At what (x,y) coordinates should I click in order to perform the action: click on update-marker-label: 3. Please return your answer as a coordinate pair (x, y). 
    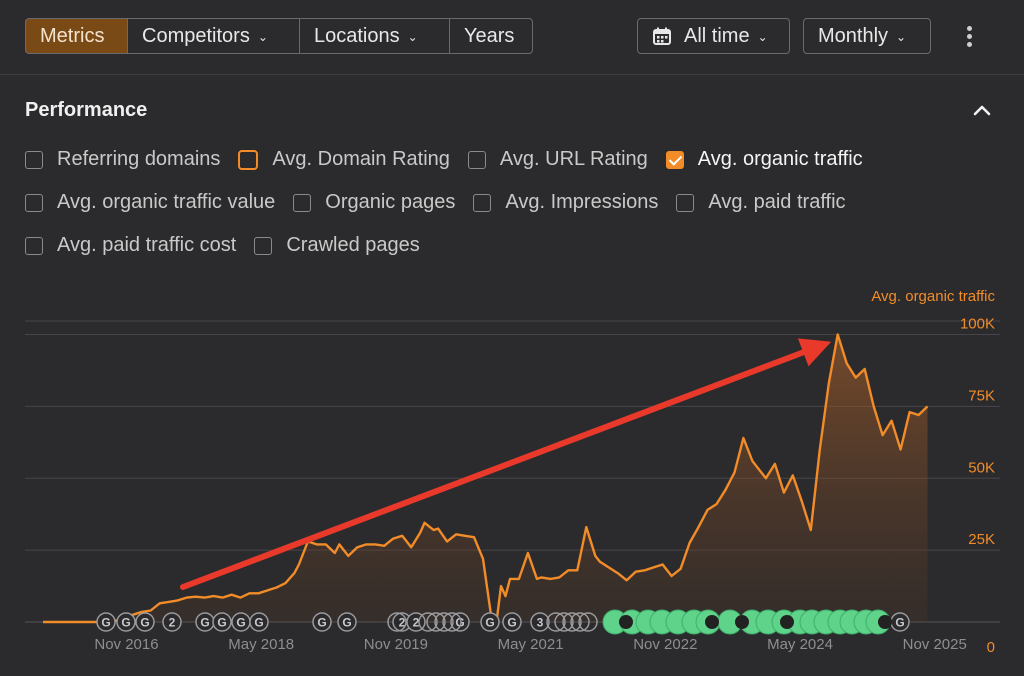
    Looking at the image, I should click on (540, 623).